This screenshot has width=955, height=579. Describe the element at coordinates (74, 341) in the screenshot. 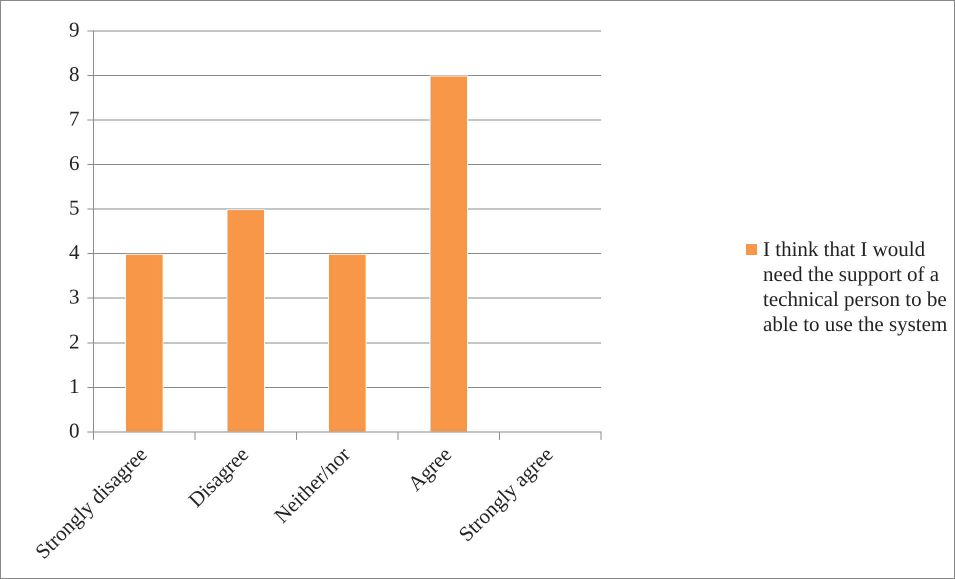

I see `y-tick-label: 2` at that location.